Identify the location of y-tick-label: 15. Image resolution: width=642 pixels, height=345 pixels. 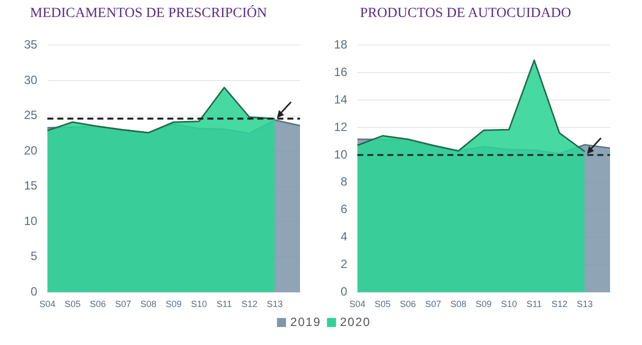
(31, 185).